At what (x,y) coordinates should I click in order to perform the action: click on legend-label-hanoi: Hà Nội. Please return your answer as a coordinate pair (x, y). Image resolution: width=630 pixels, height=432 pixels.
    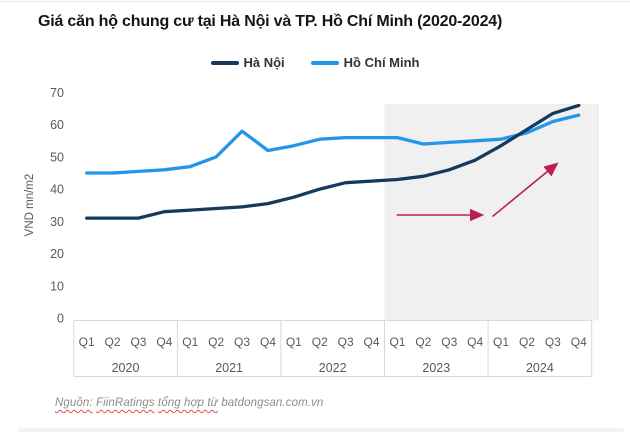
    Looking at the image, I should click on (264, 62).